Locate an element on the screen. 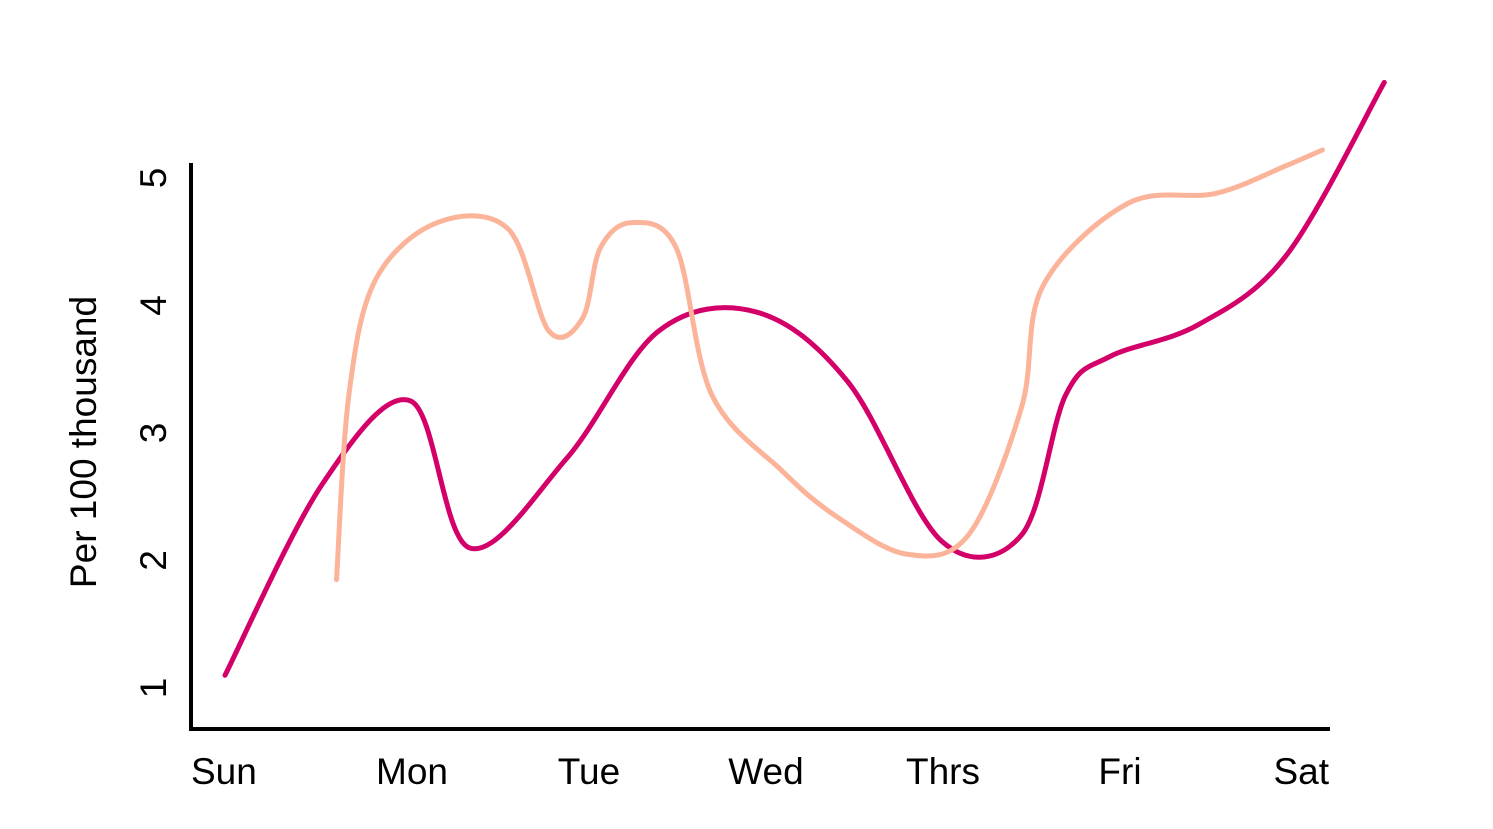 Image resolution: width=1493 pixels, height=829 pixels. x-tick-label-fri: Fri is located at coordinates (1119, 771).